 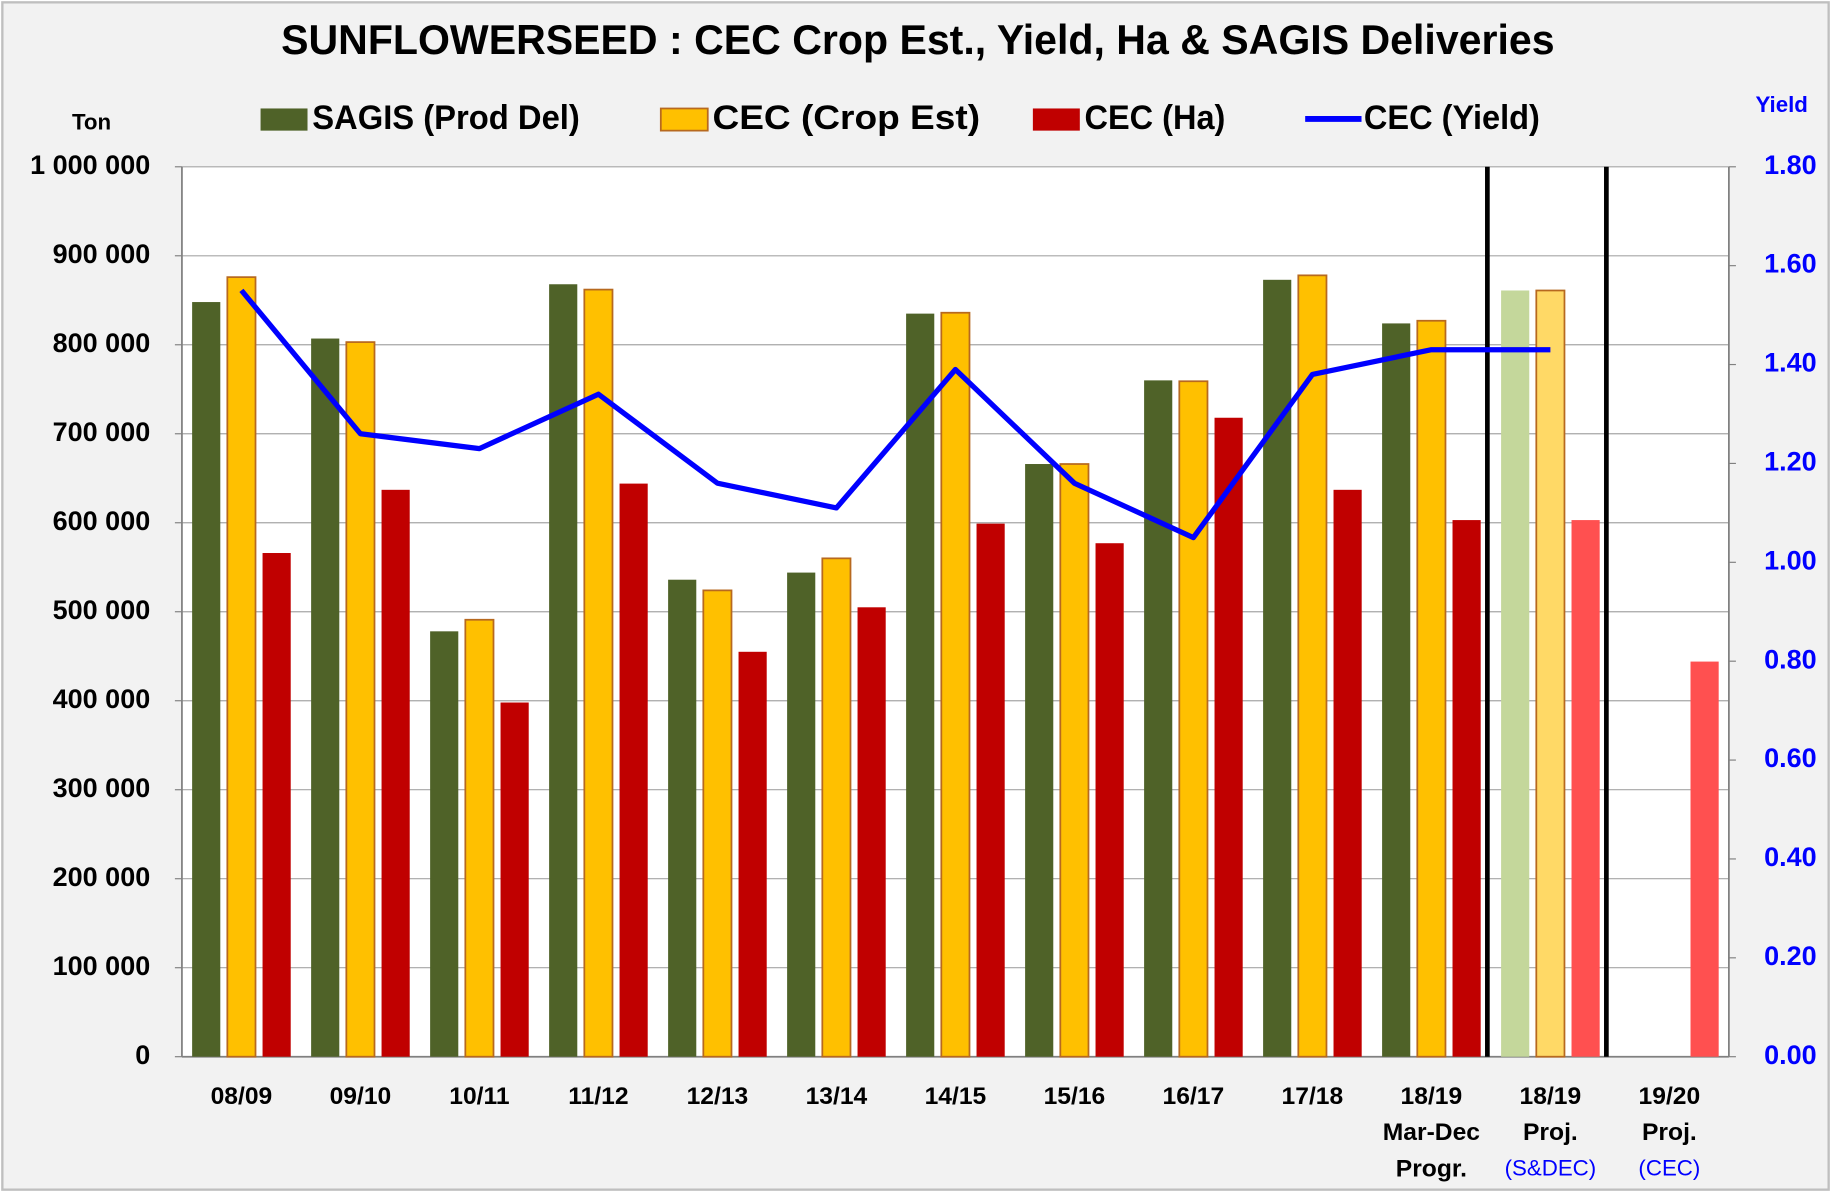 What do you see at coordinates (142, 1055) in the screenshot?
I see `y-tick-label: 0` at bounding box center [142, 1055].